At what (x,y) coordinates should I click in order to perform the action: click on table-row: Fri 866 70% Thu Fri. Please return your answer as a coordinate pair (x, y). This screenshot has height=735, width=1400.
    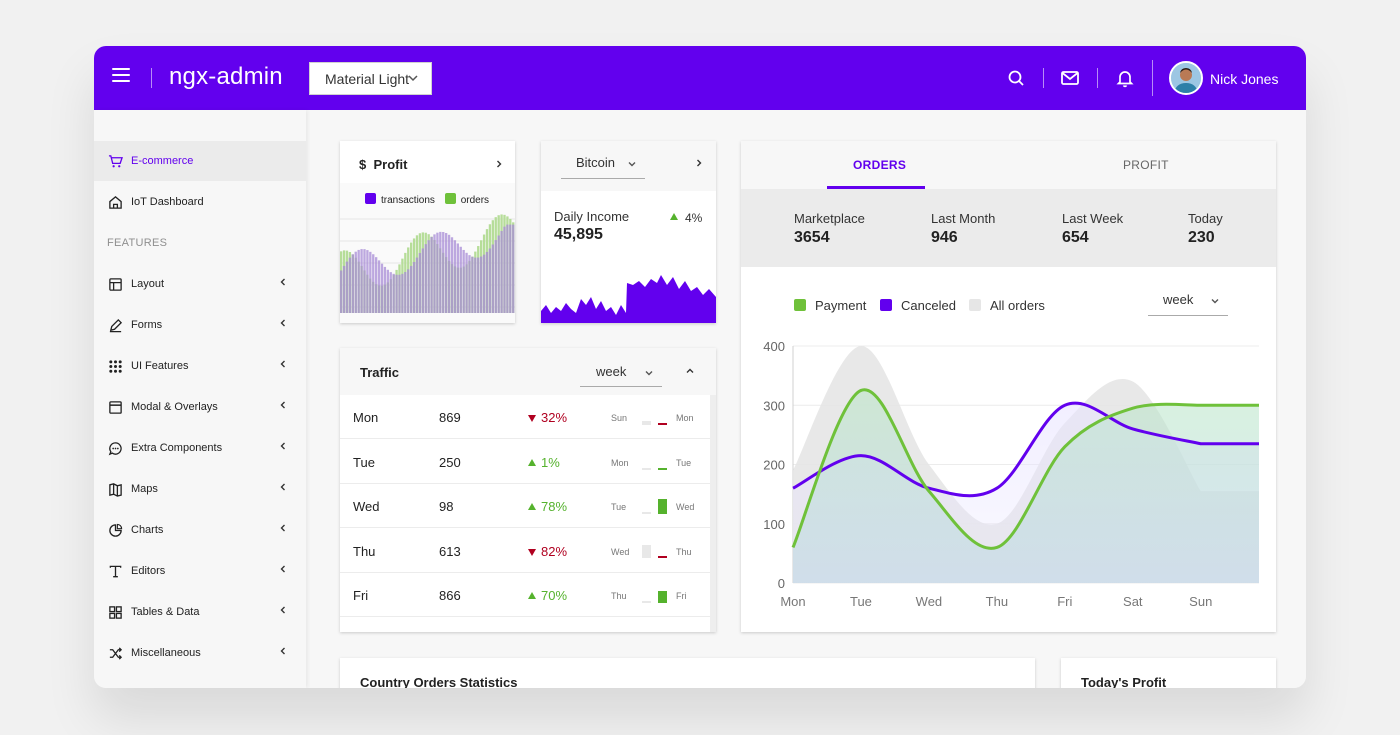
    Looking at the image, I should click on (525, 595).